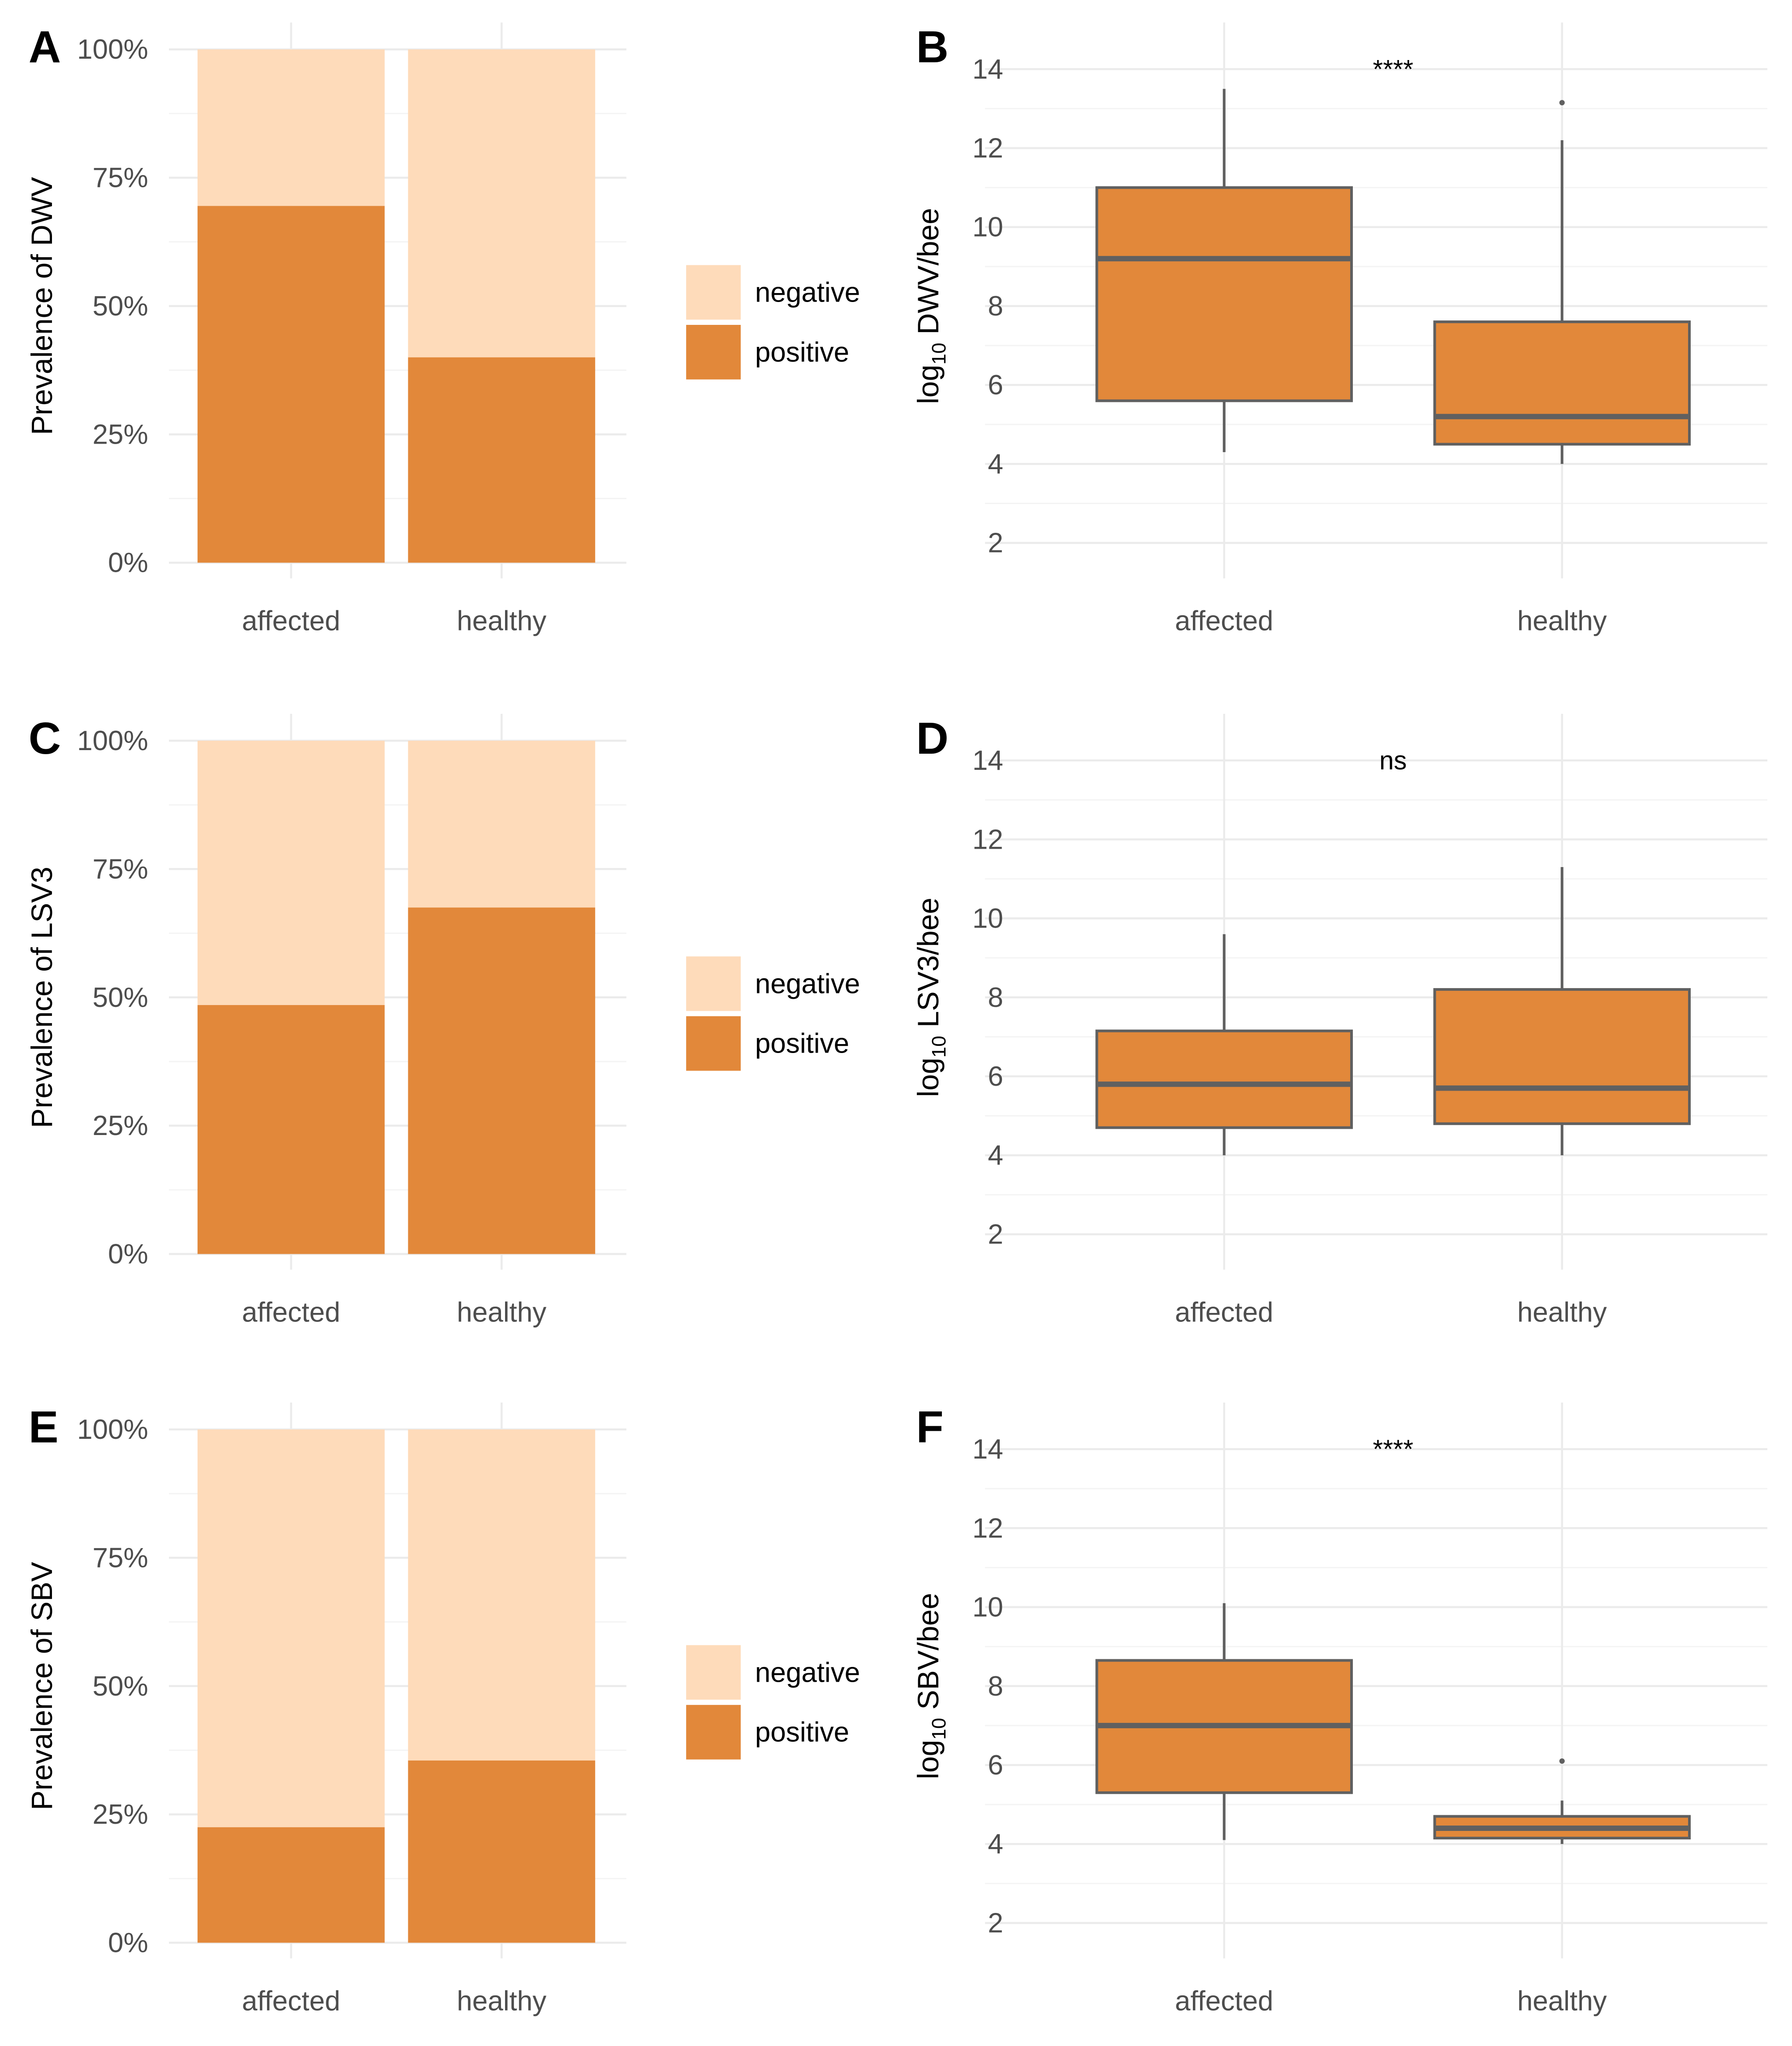  What do you see at coordinates (45, 738) in the screenshot?
I see `panel-label: C` at bounding box center [45, 738].